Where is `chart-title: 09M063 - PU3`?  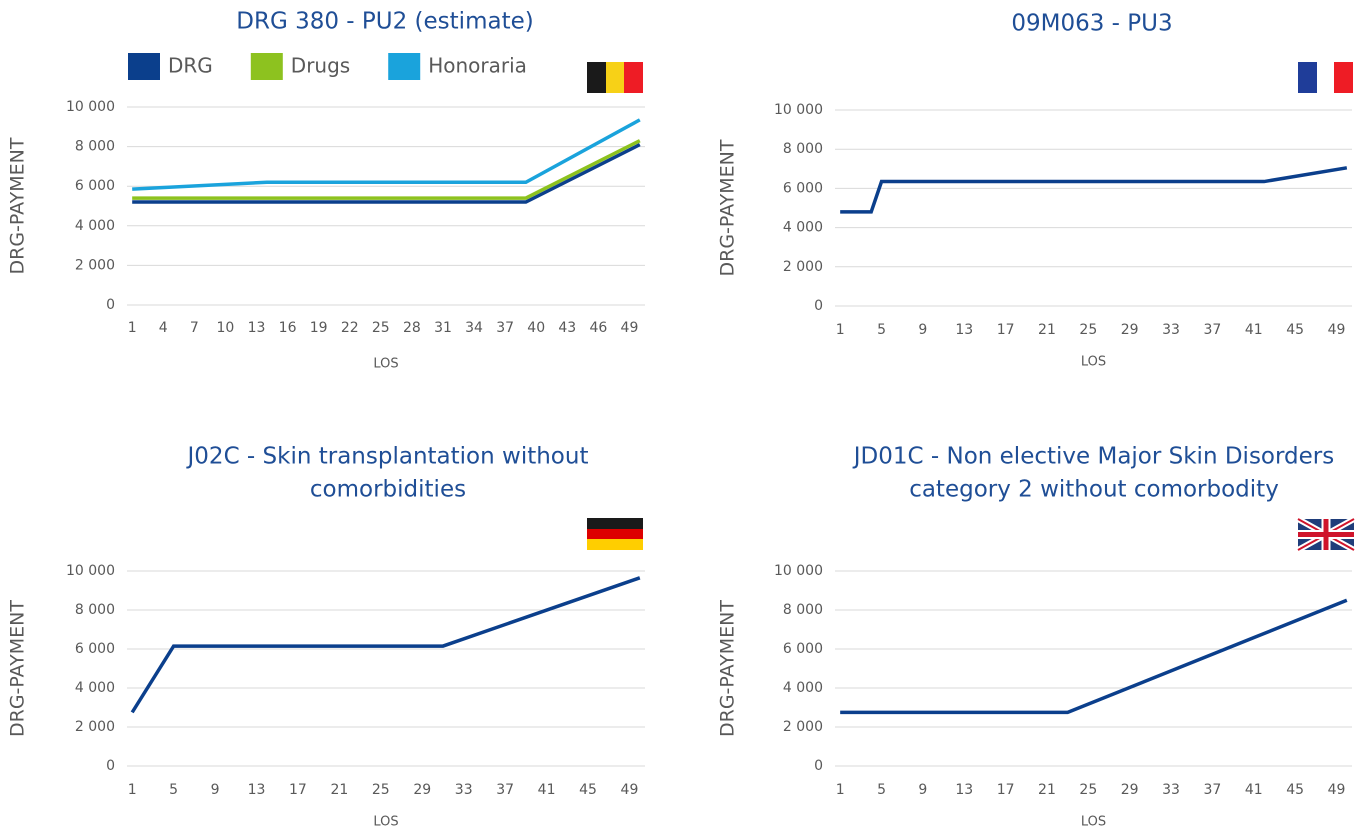 chart-title: 09M063 - PU3 is located at coordinates (1091, 24).